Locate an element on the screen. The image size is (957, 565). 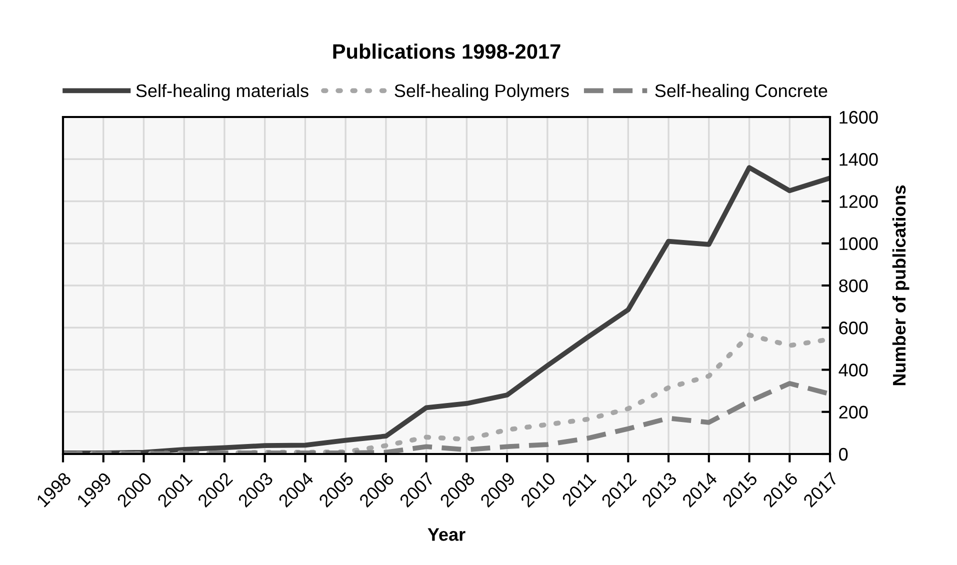
y-tick-label: 400 is located at coordinates (853, 370).